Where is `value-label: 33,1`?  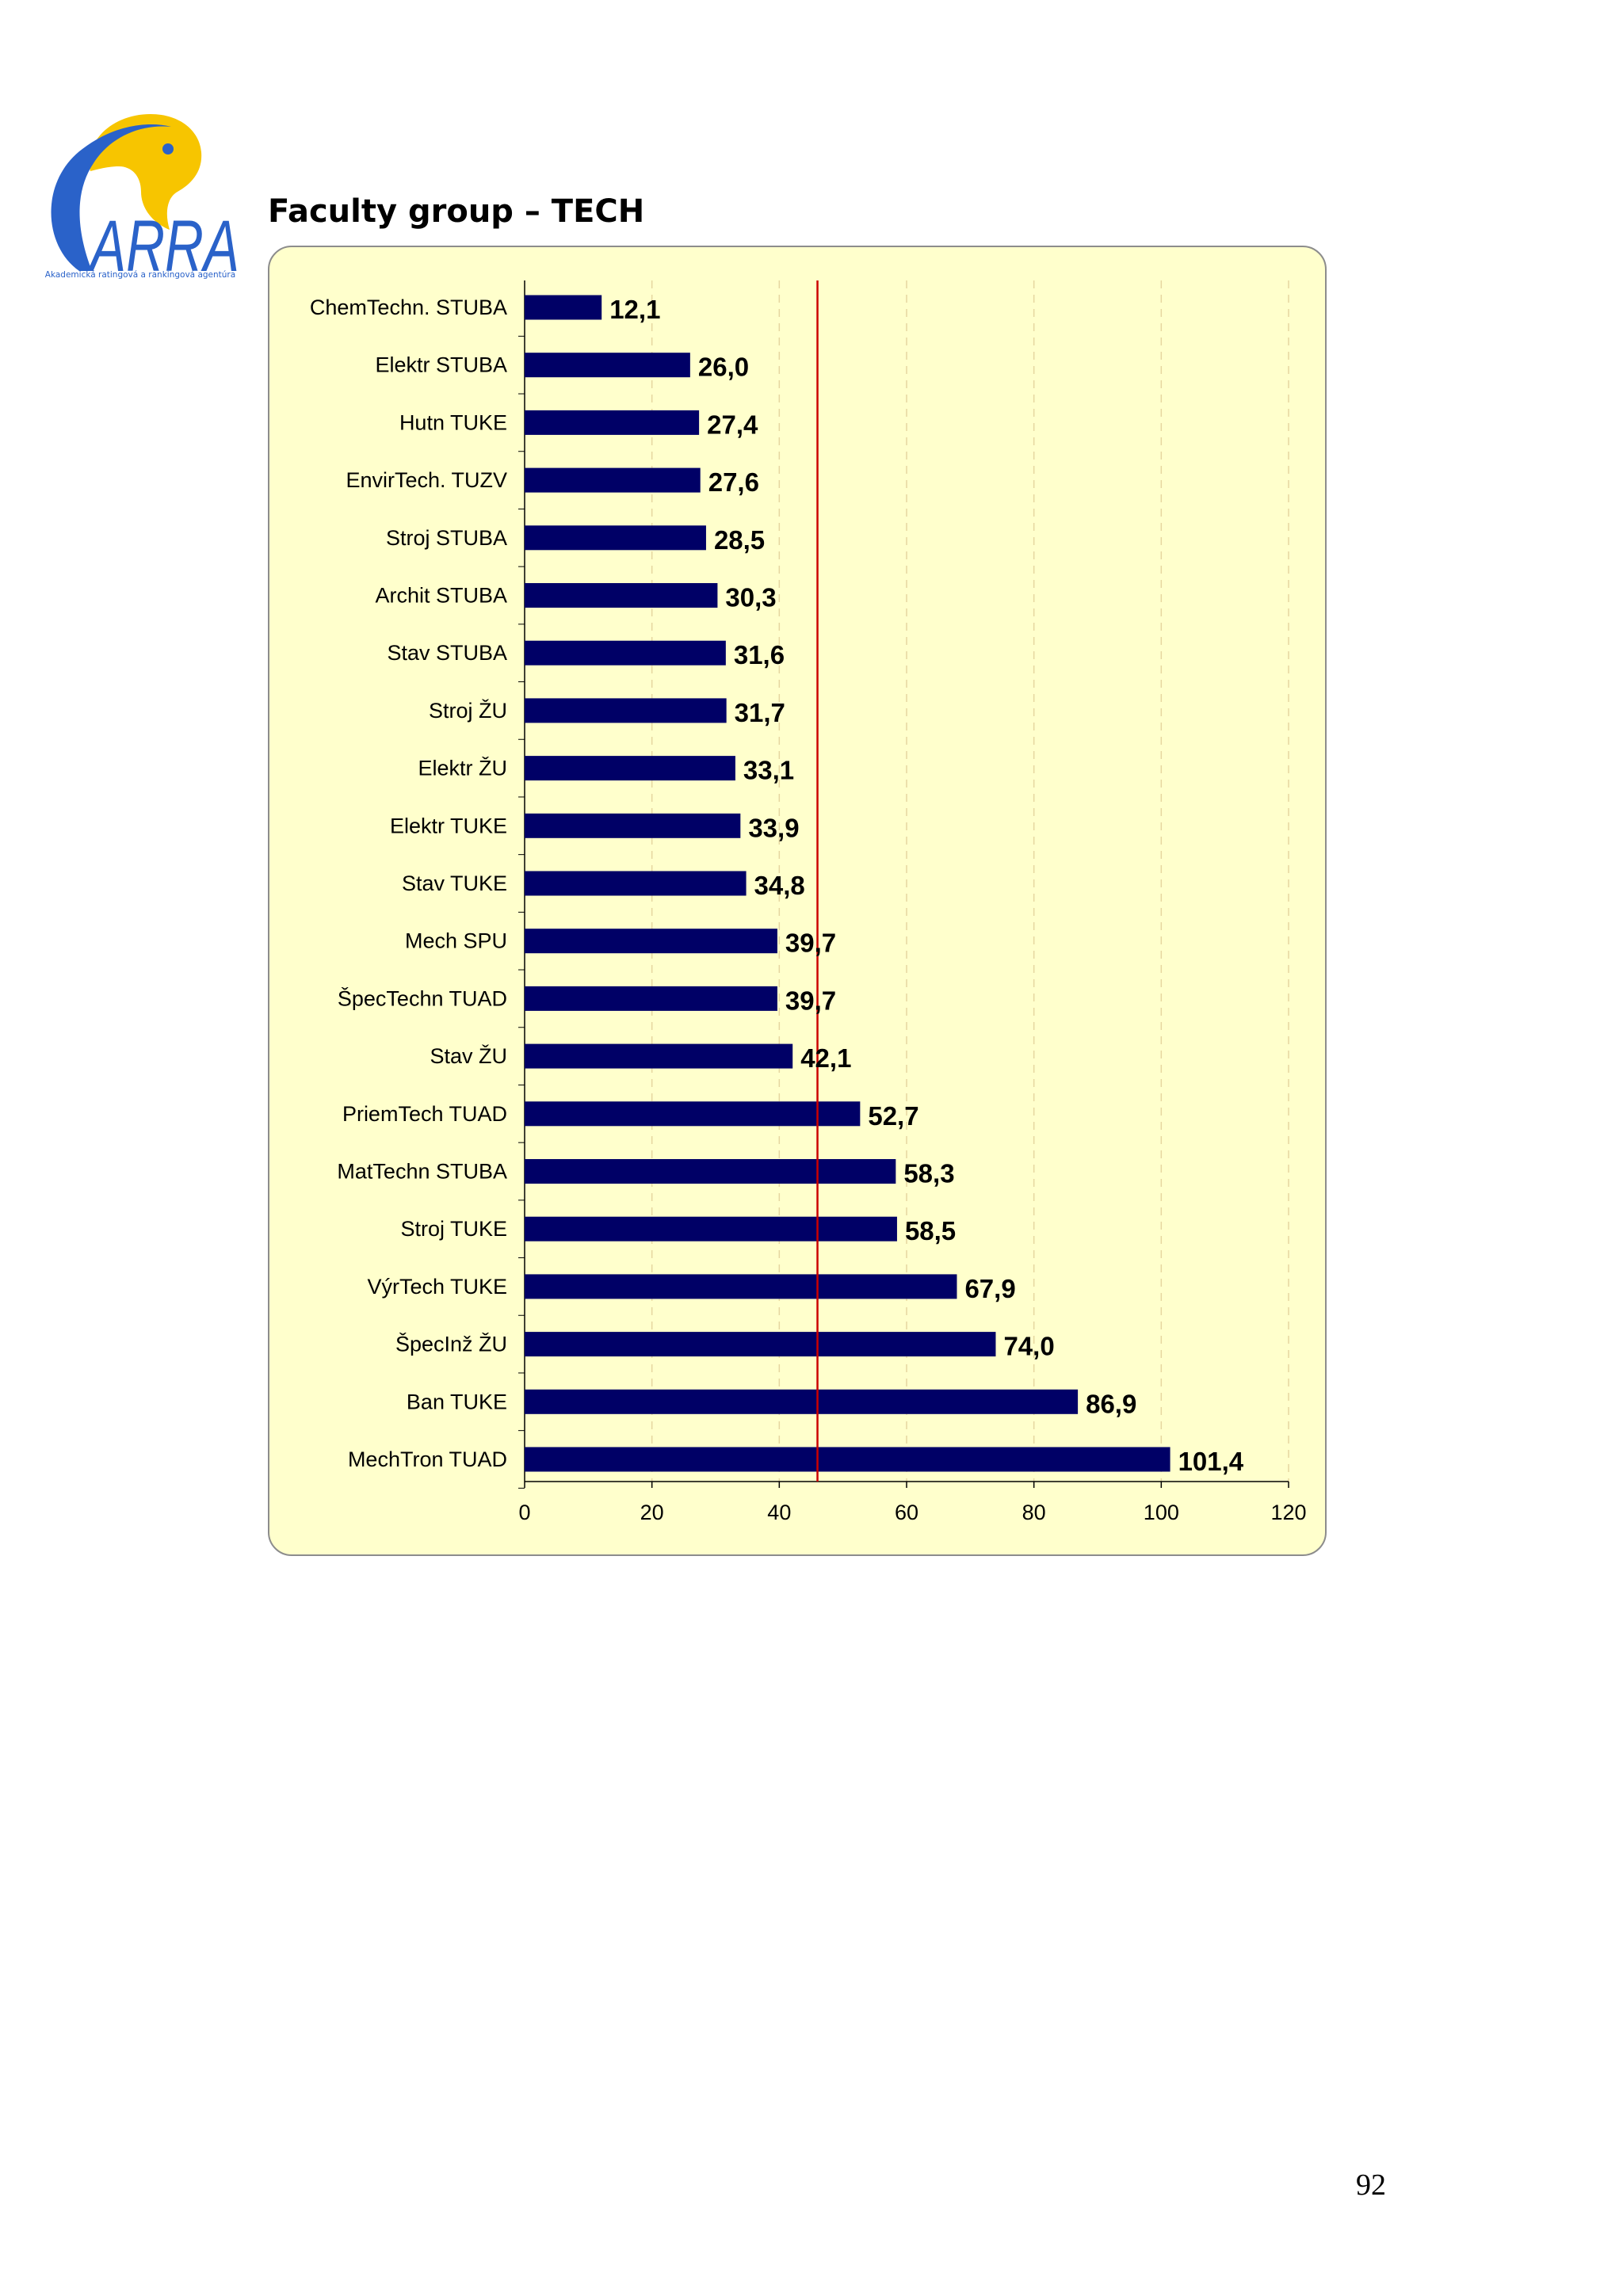 value-label: 33,1 is located at coordinates (768, 770).